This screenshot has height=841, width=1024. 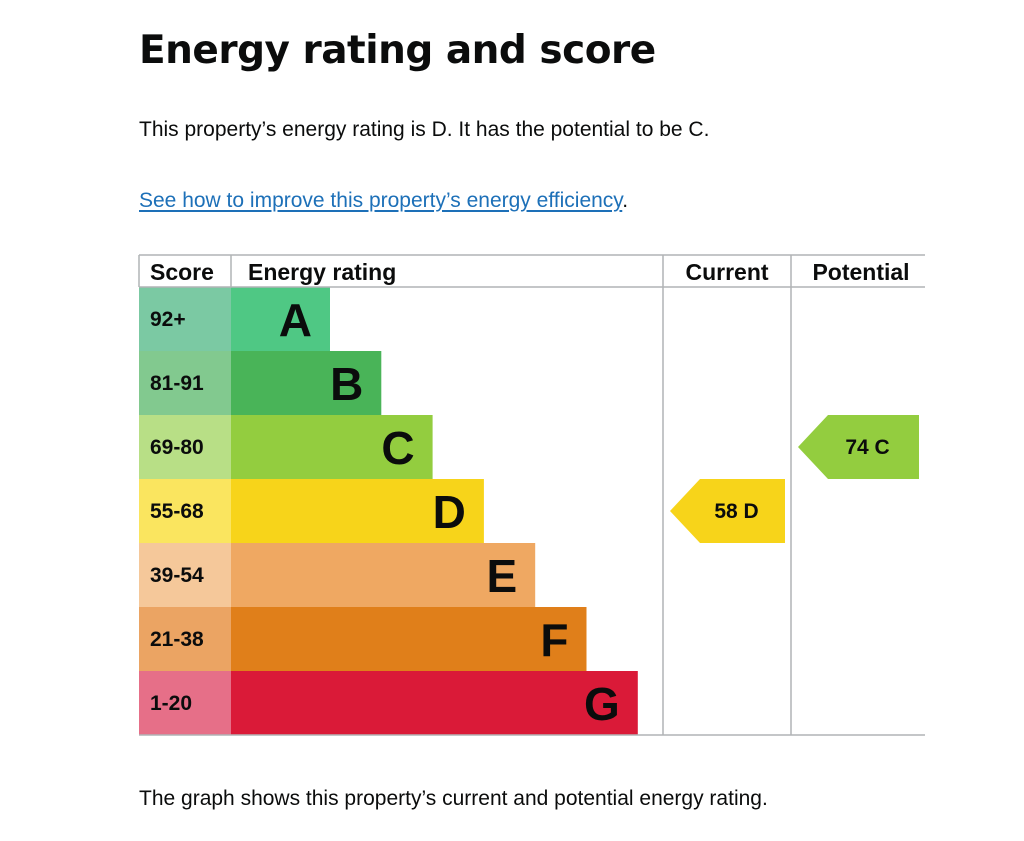 I want to click on score-range-label: 92+, so click(x=168, y=319).